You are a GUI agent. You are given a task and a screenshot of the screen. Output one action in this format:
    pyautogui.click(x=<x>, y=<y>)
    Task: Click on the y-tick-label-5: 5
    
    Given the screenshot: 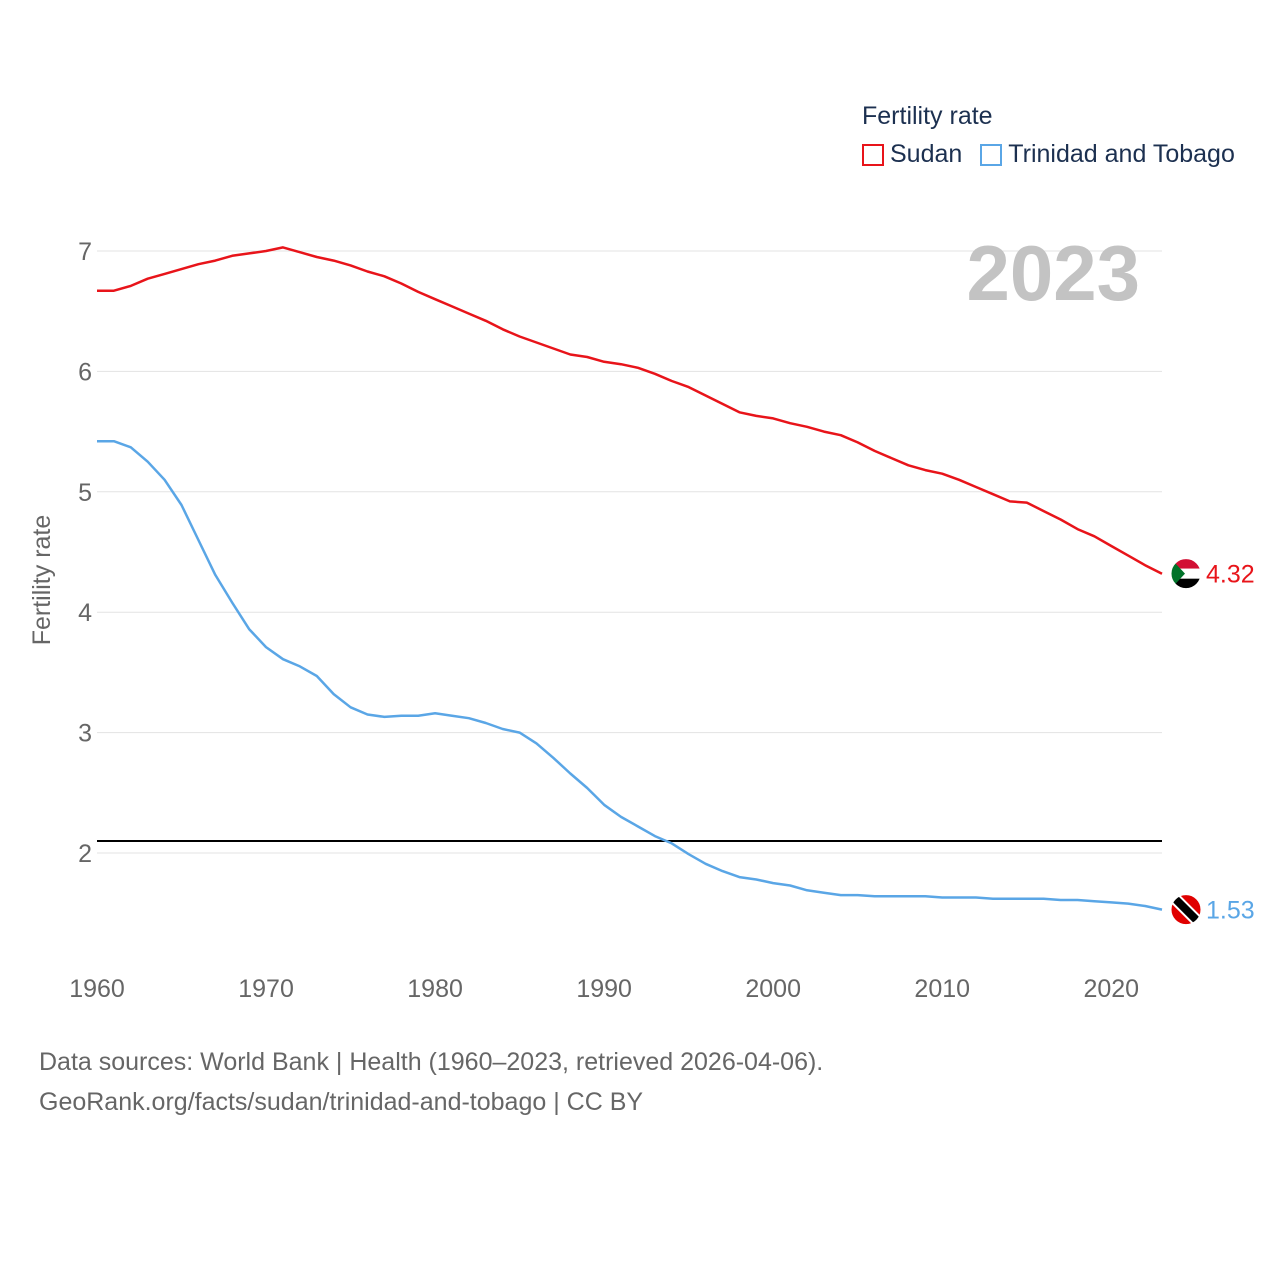 What is the action you would take?
    pyautogui.click(x=85, y=493)
    